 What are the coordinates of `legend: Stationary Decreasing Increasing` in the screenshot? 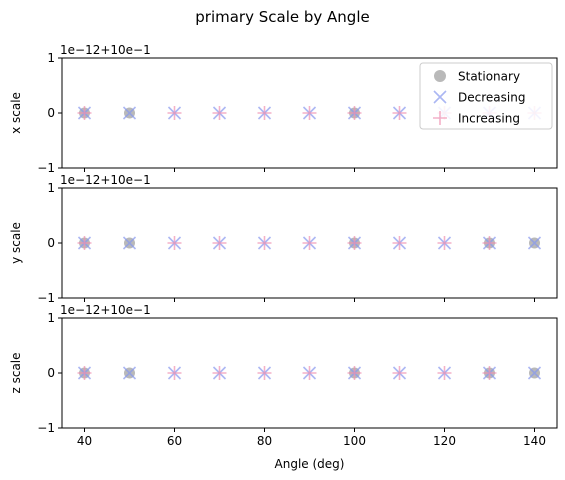 It's located at (486, 96).